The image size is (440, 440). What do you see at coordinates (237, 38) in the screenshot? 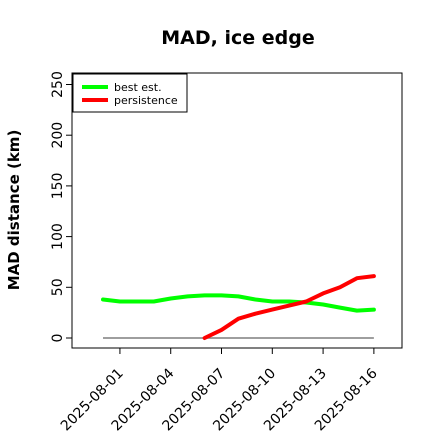
I see `chart-title: MAD, ice edge` at bounding box center [237, 38].